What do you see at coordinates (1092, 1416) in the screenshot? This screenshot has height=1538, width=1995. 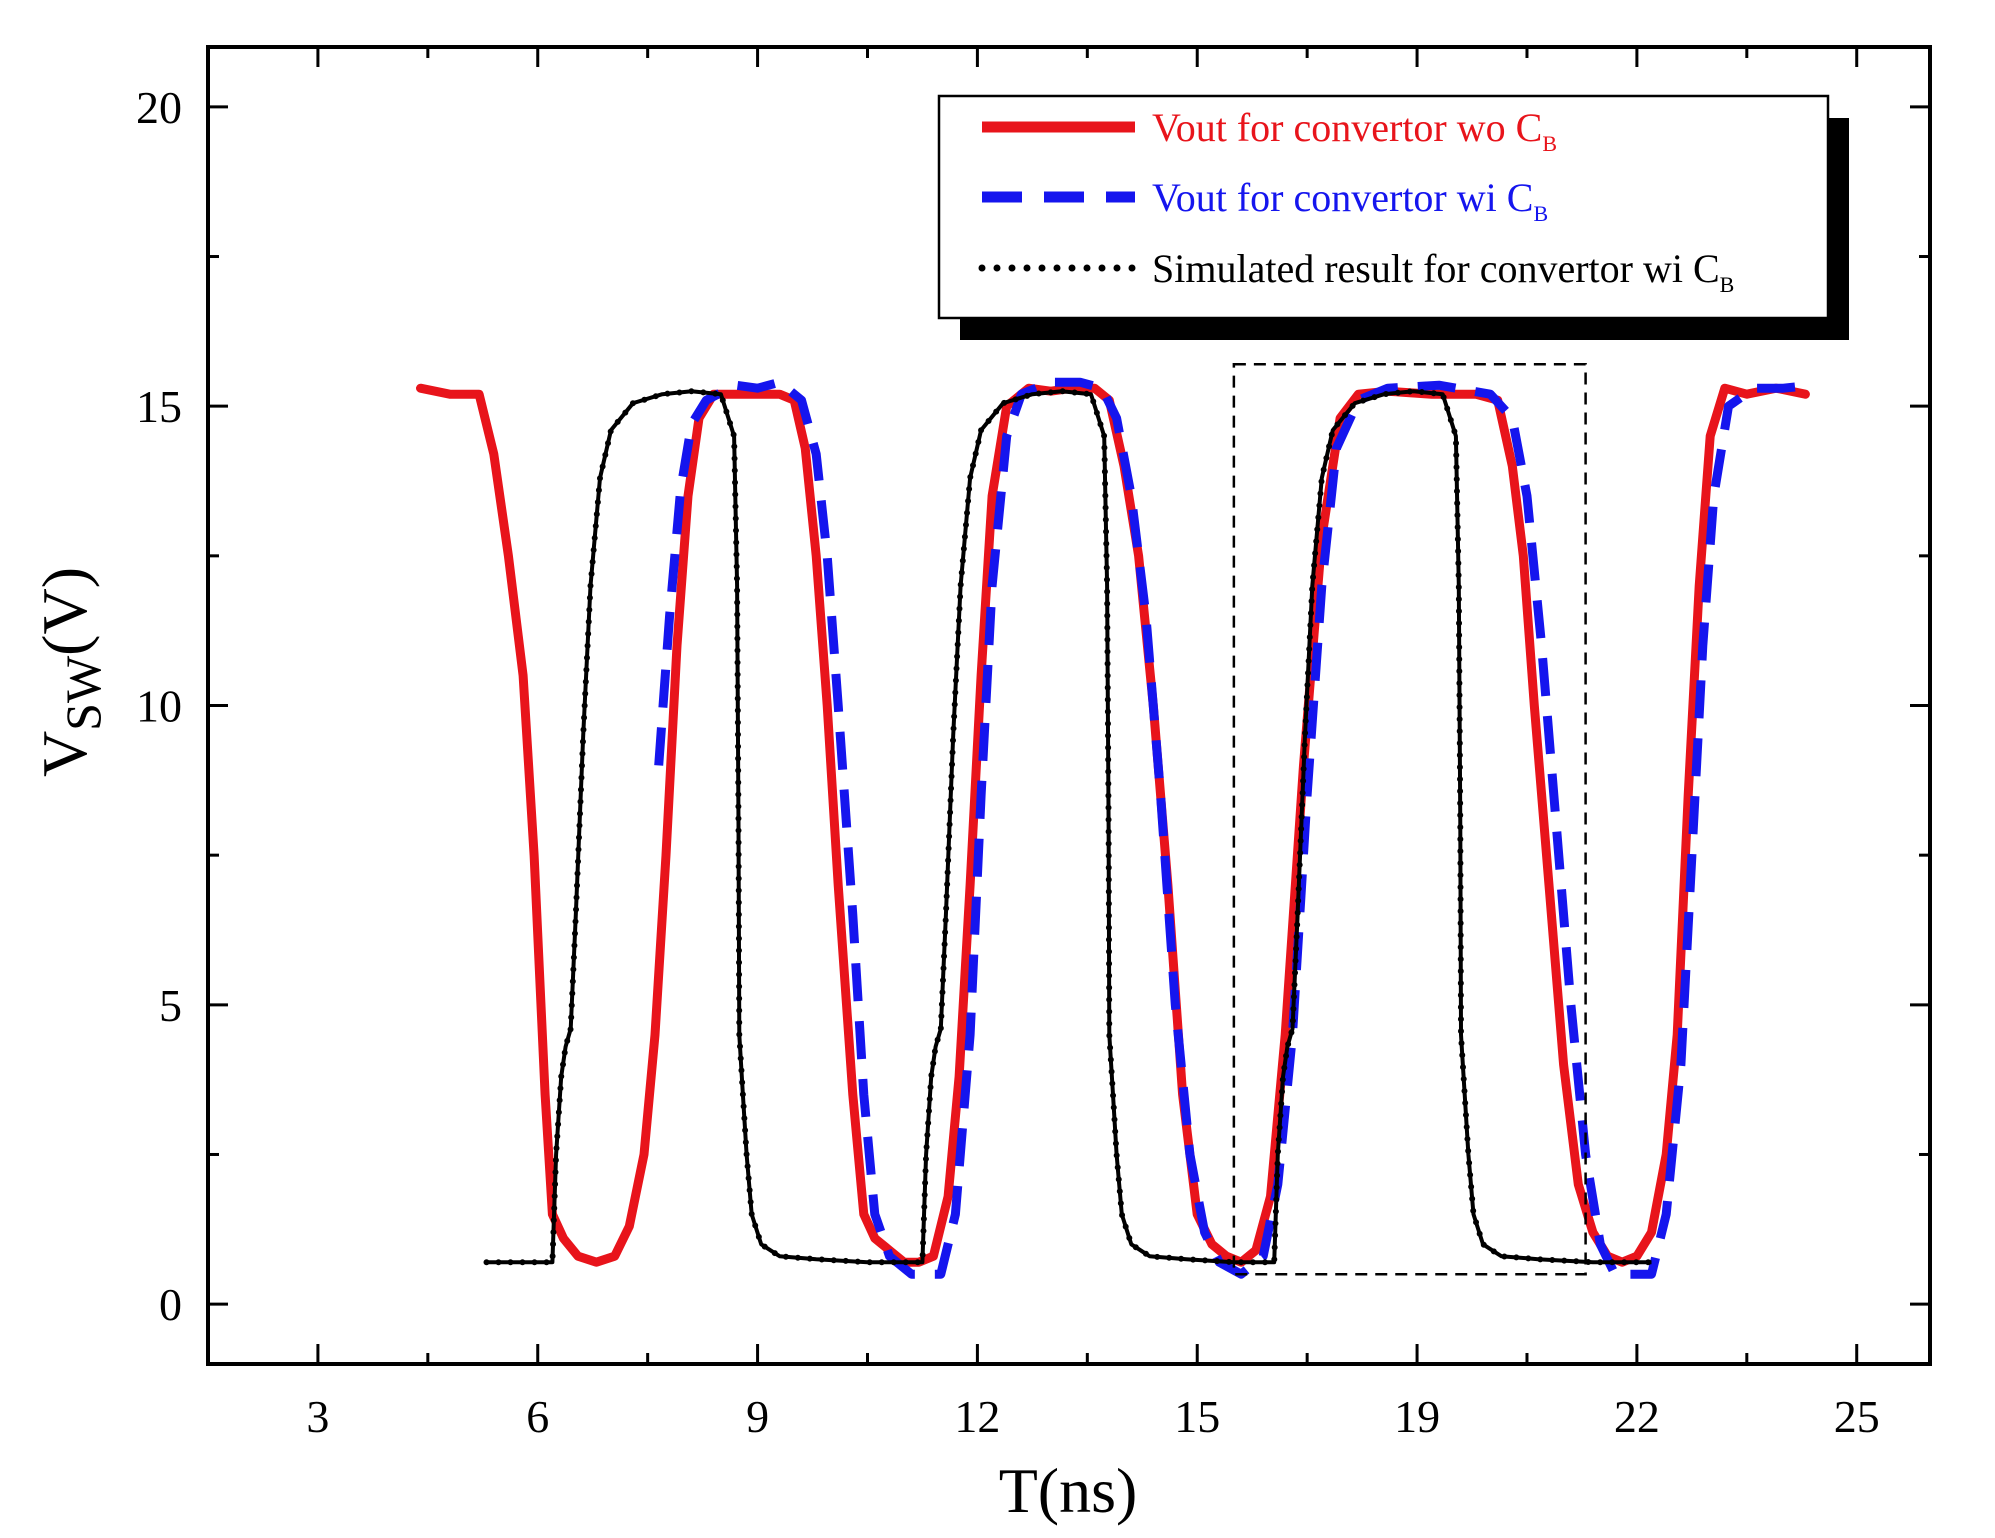 I see `x-tick-labels: 3 6 9 12 15 19 22 25` at bounding box center [1092, 1416].